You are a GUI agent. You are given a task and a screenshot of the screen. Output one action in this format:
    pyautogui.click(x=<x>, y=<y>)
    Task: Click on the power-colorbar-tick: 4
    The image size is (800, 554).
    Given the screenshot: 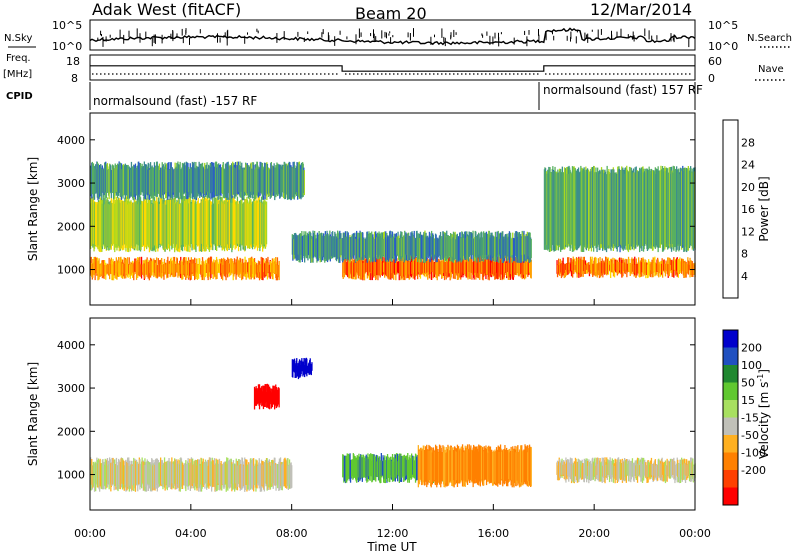 What is the action you would take?
    pyautogui.click(x=744, y=276)
    